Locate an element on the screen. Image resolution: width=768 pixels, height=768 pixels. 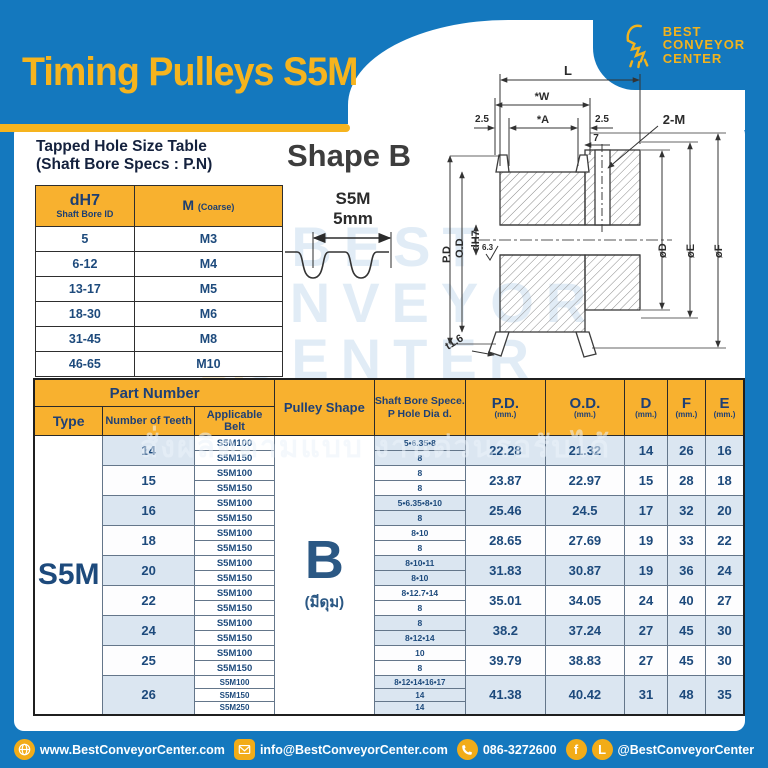
svg-text: 2-M is located at coordinates (674, 119).